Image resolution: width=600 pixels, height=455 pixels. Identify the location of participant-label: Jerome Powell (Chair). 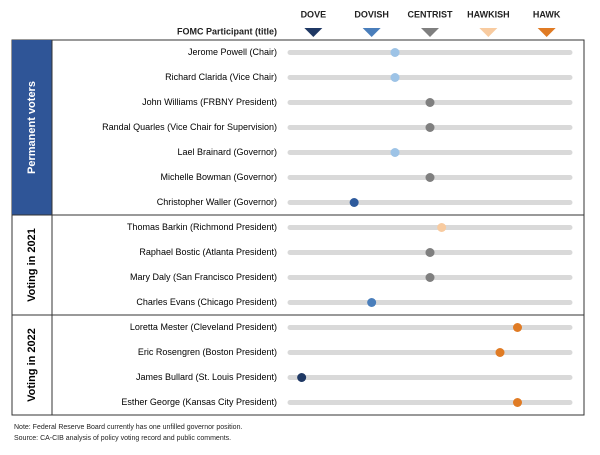
(232, 52).